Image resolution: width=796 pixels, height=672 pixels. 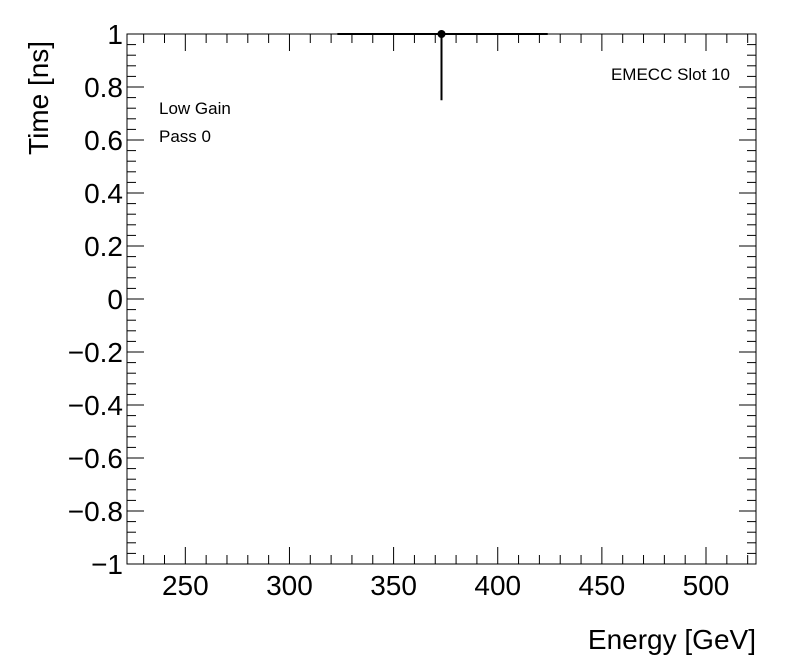 I want to click on y-tick-label: −1, so click(x=107, y=564).